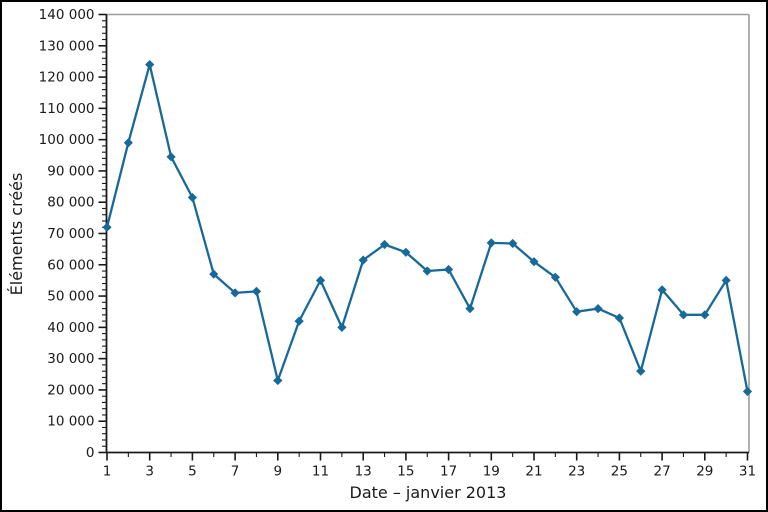  I want to click on y-tick-label: 70 000, so click(70, 234).